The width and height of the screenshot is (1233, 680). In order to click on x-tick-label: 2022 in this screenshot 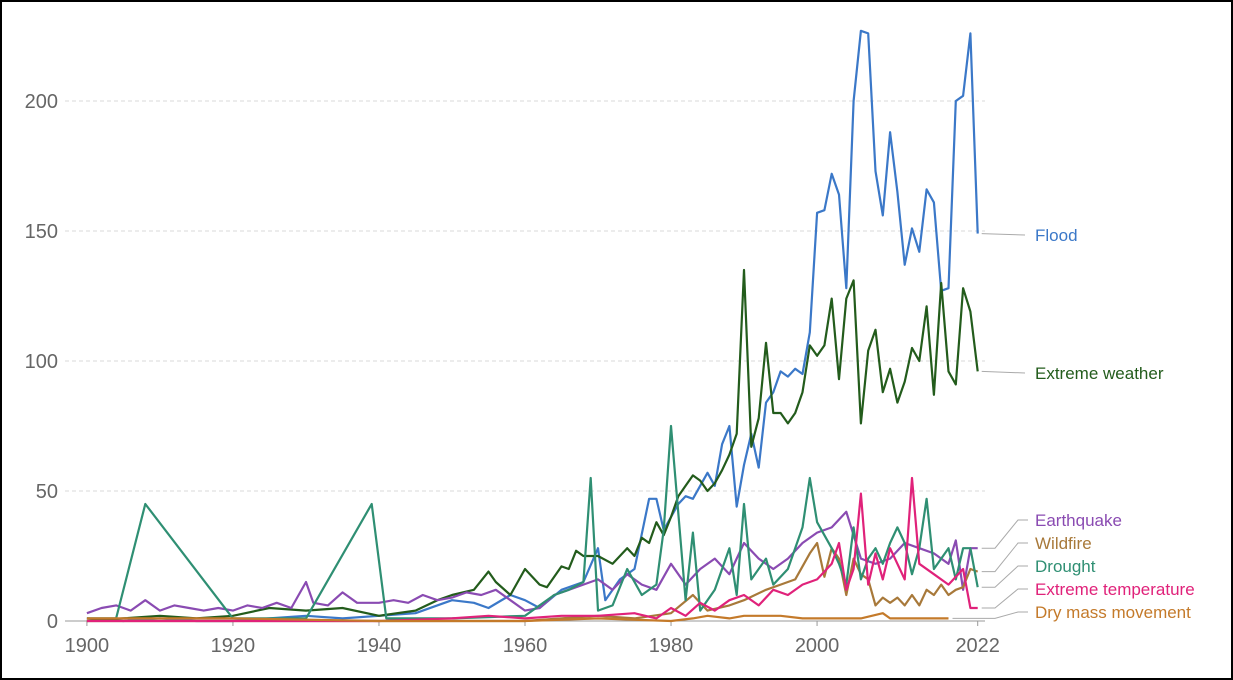, I will do `click(977, 646)`.